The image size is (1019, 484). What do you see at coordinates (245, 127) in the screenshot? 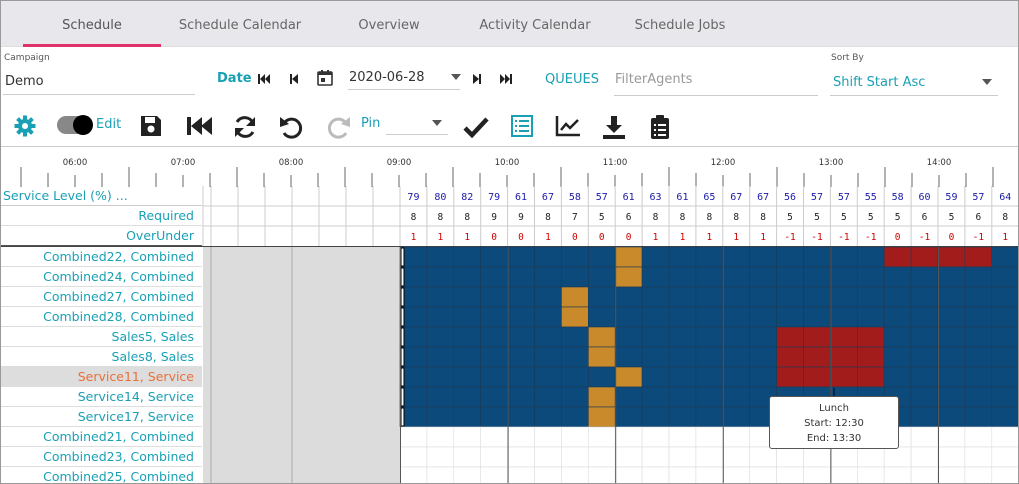
I see `refresh-icon` at bounding box center [245, 127].